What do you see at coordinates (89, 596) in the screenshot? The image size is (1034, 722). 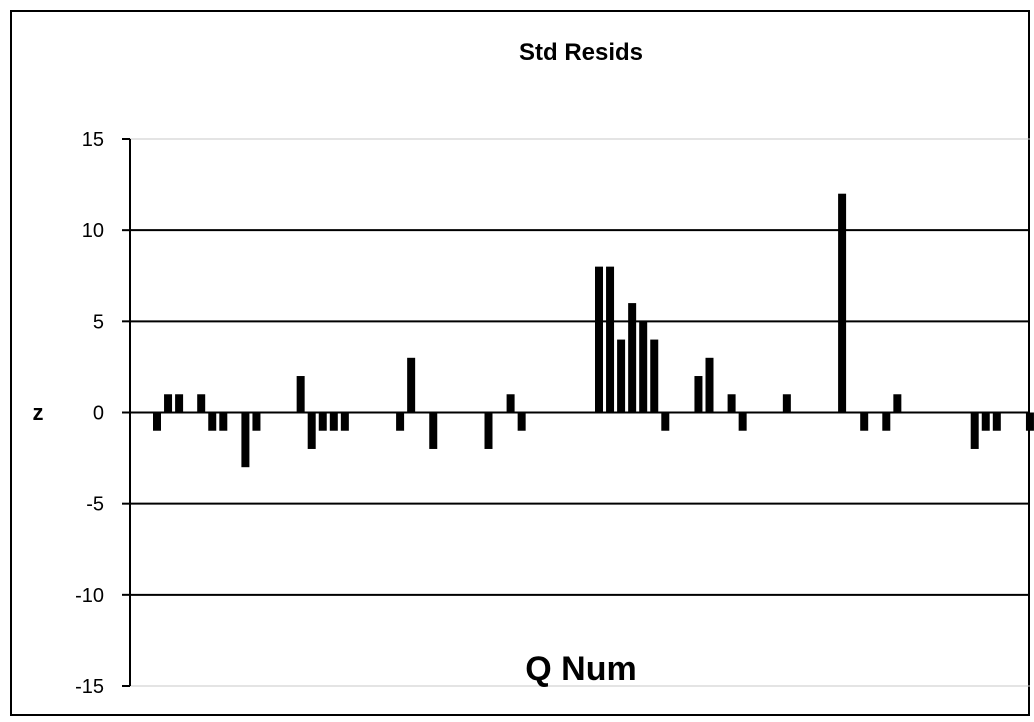 I see `y-tick-label: -10` at bounding box center [89, 596].